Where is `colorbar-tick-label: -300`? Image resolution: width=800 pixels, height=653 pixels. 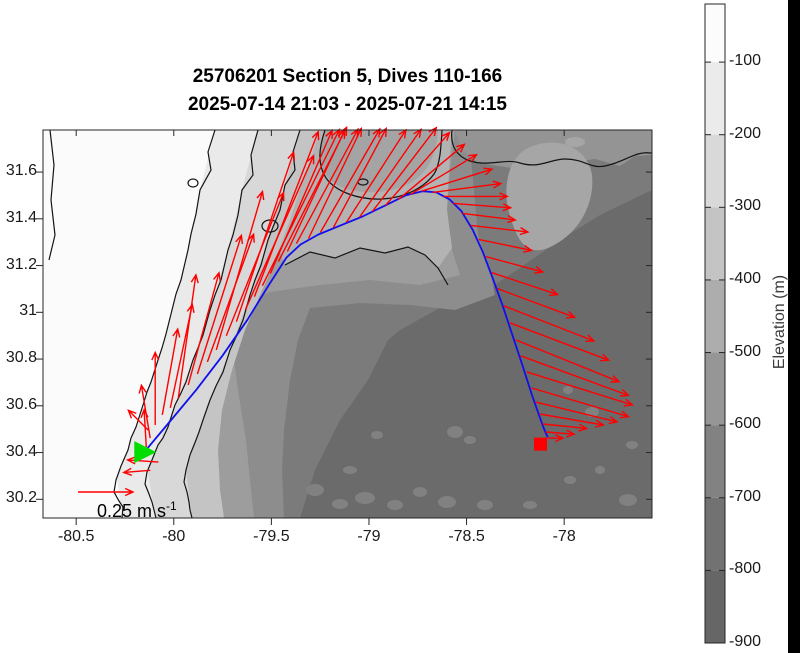 colorbar-tick-label: -300 is located at coordinates (745, 206).